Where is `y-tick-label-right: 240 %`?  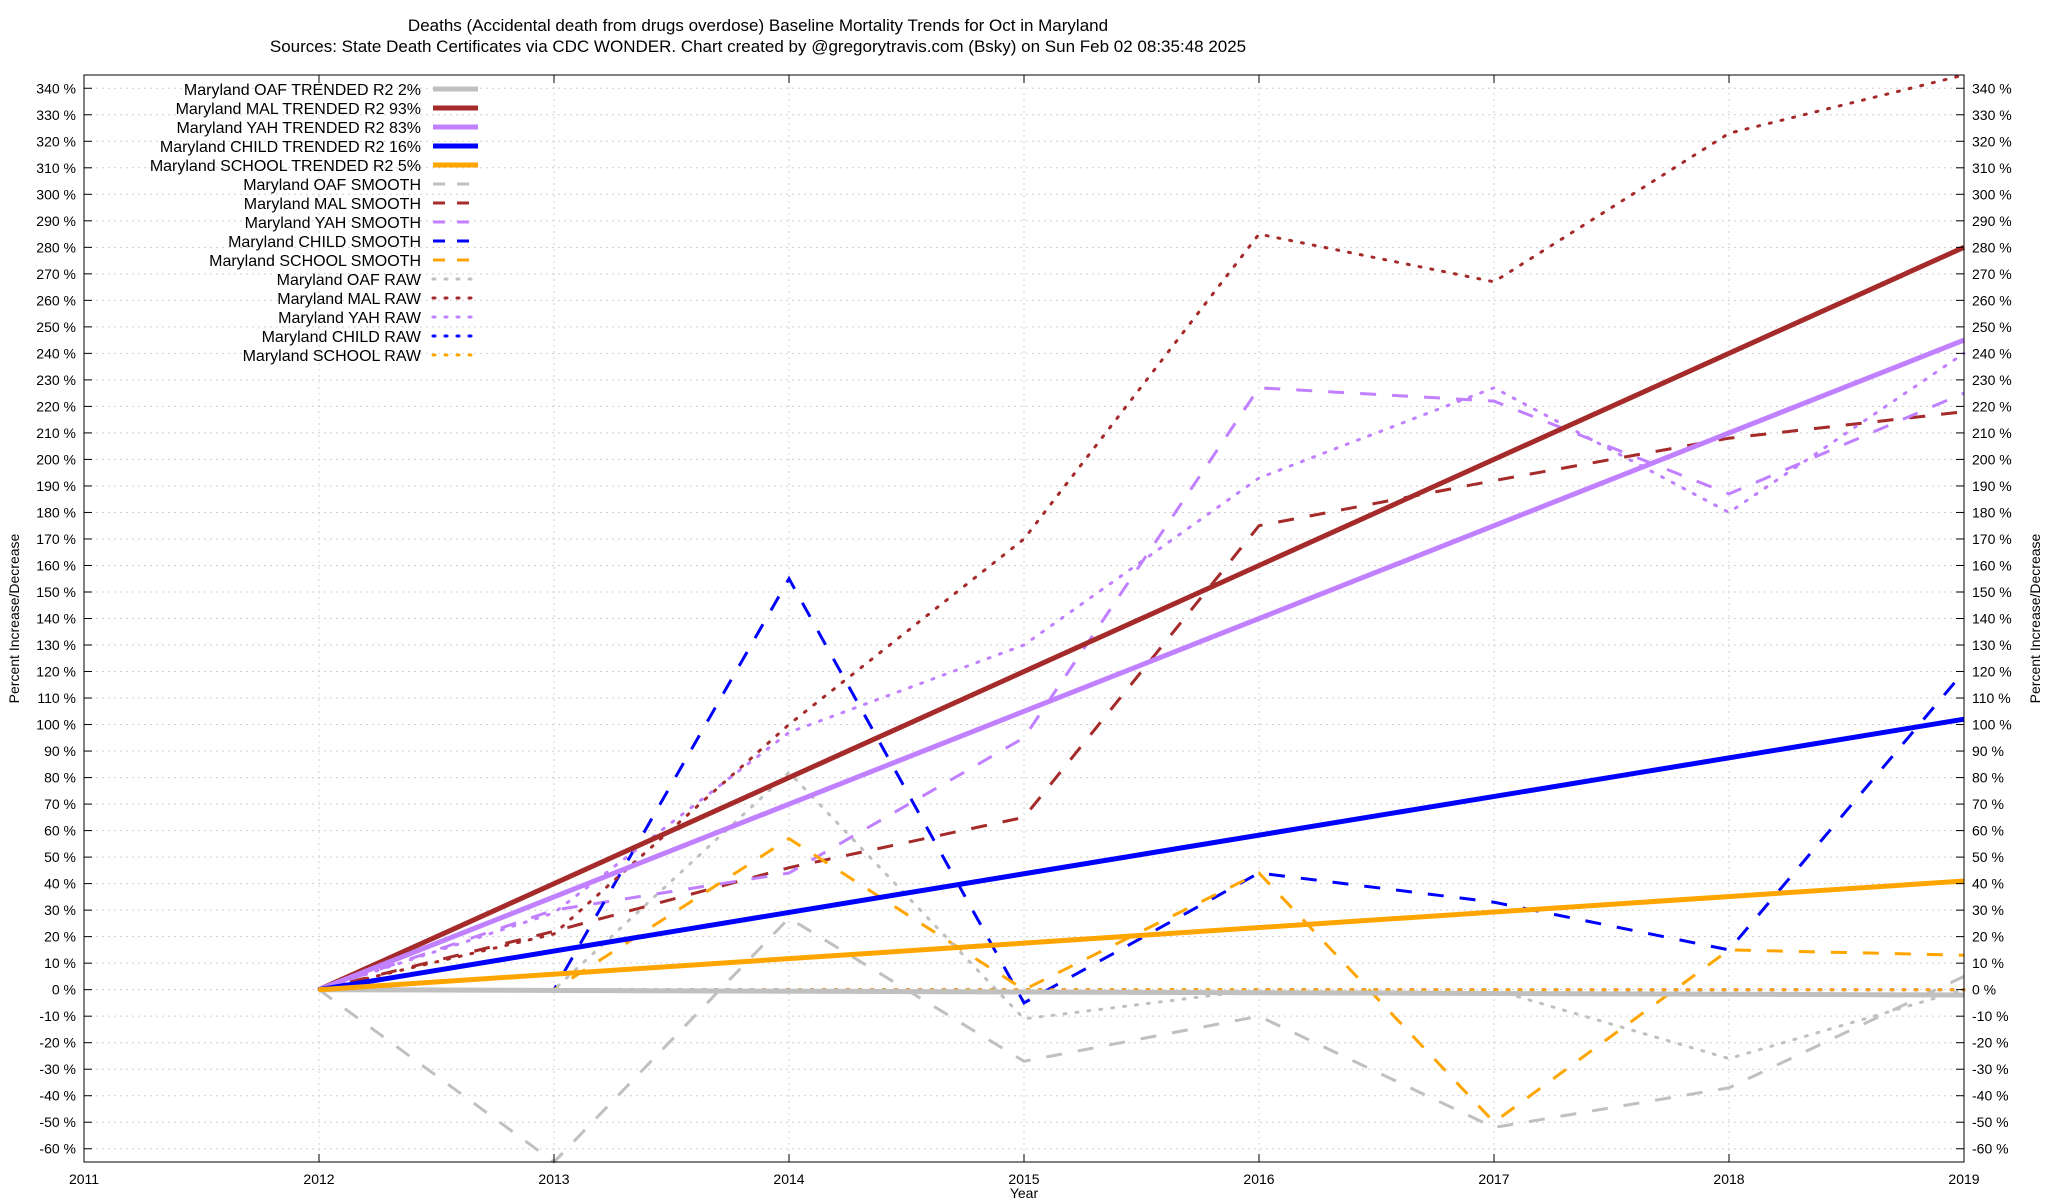
y-tick-label-right: 240 % is located at coordinates (1992, 353).